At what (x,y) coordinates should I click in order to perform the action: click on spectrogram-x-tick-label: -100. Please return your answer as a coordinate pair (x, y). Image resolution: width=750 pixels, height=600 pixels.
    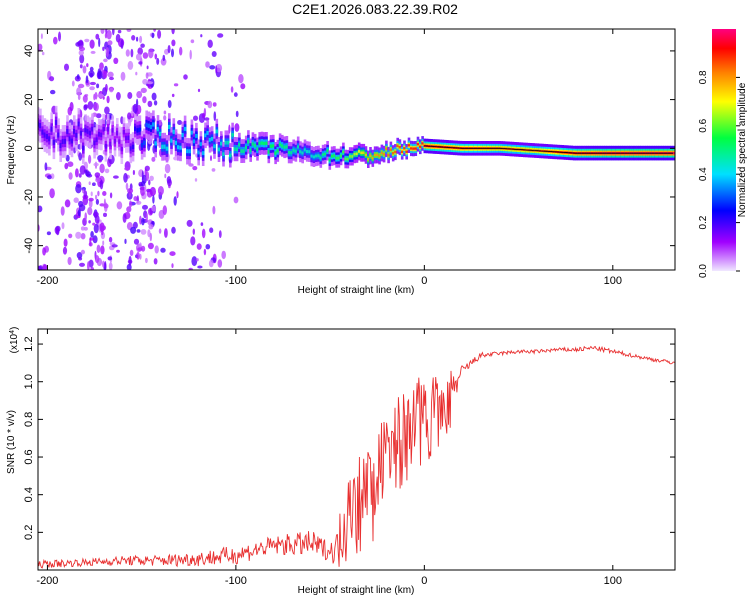
    Looking at the image, I should click on (236, 281).